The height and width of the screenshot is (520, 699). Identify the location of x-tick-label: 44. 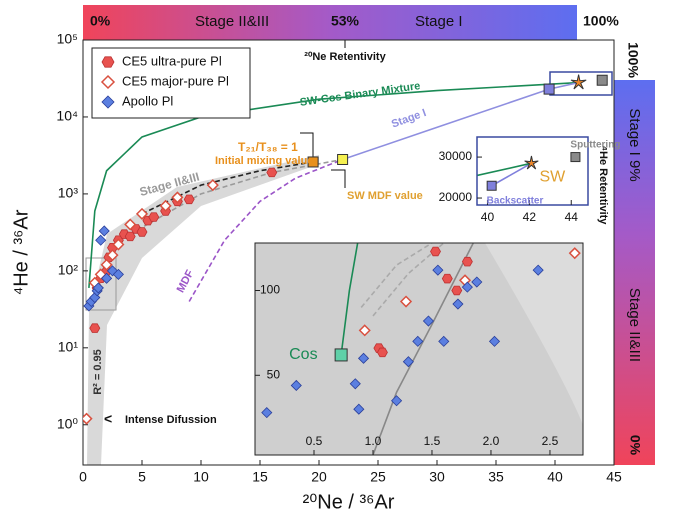
(572, 217).